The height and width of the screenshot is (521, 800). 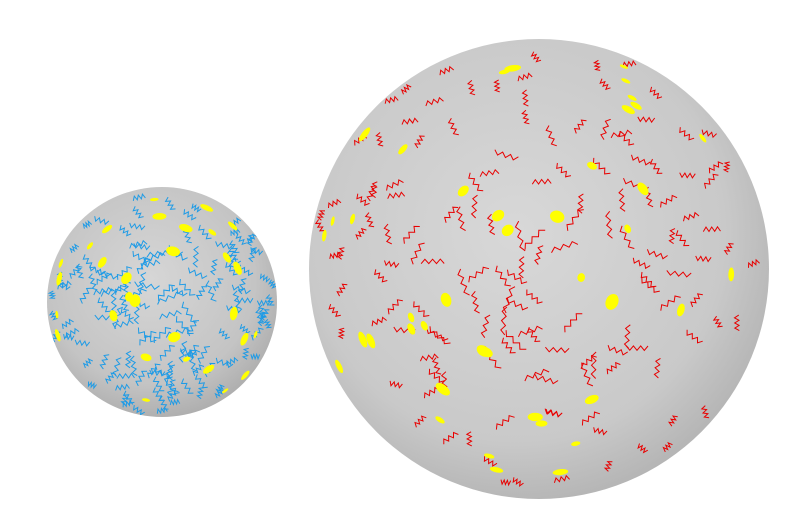 What do you see at coordinates (162, 302) in the screenshot?
I see `small-sphere` at bounding box center [162, 302].